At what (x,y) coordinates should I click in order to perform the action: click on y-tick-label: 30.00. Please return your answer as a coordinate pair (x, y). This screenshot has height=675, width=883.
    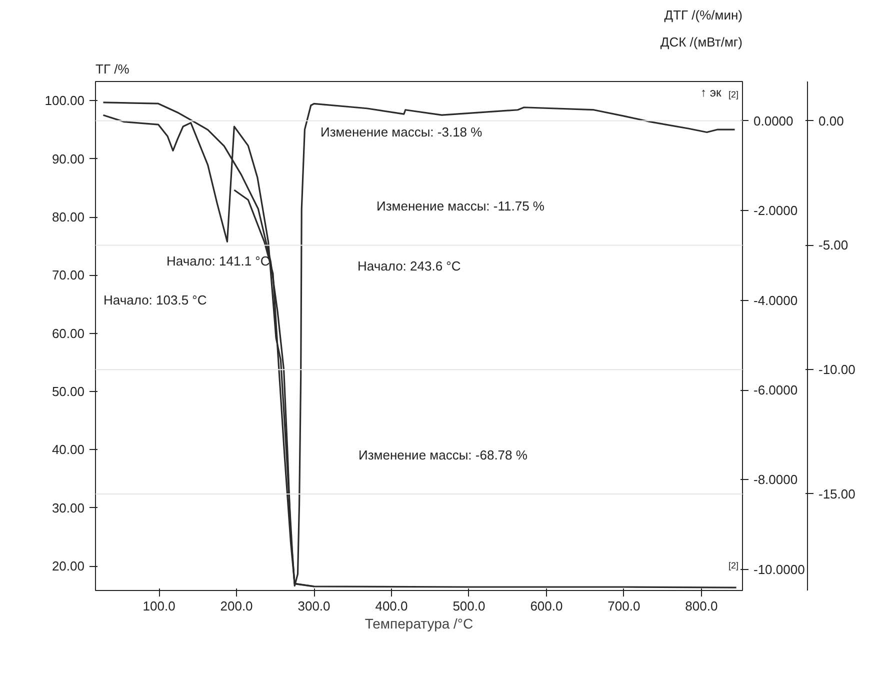
    Looking at the image, I should click on (68, 508).